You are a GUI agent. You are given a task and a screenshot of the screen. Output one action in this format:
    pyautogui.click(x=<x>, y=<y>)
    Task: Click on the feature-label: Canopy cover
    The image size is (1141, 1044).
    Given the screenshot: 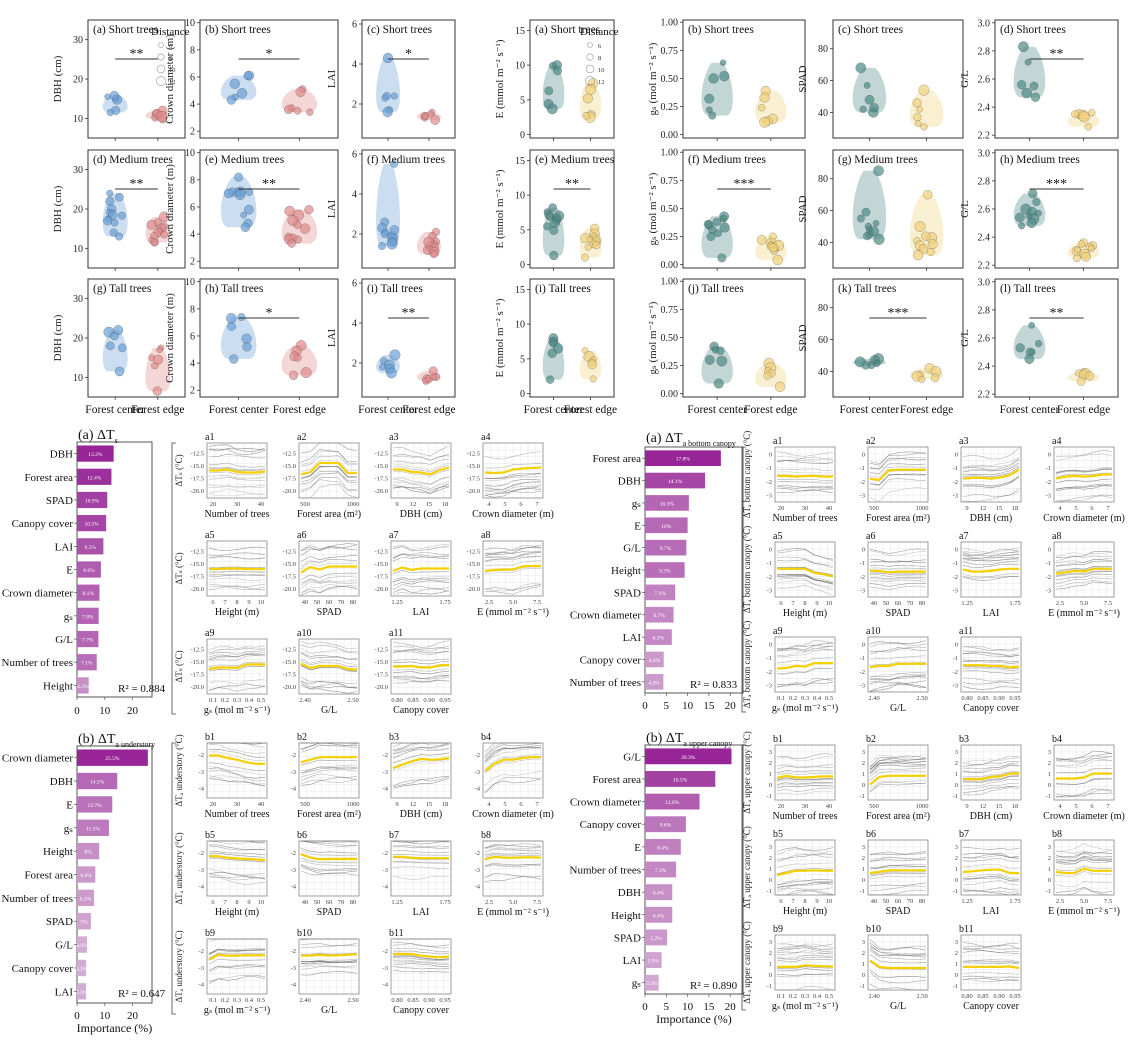 What is the action you would take?
    pyautogui.click(x=43, y=969)
    